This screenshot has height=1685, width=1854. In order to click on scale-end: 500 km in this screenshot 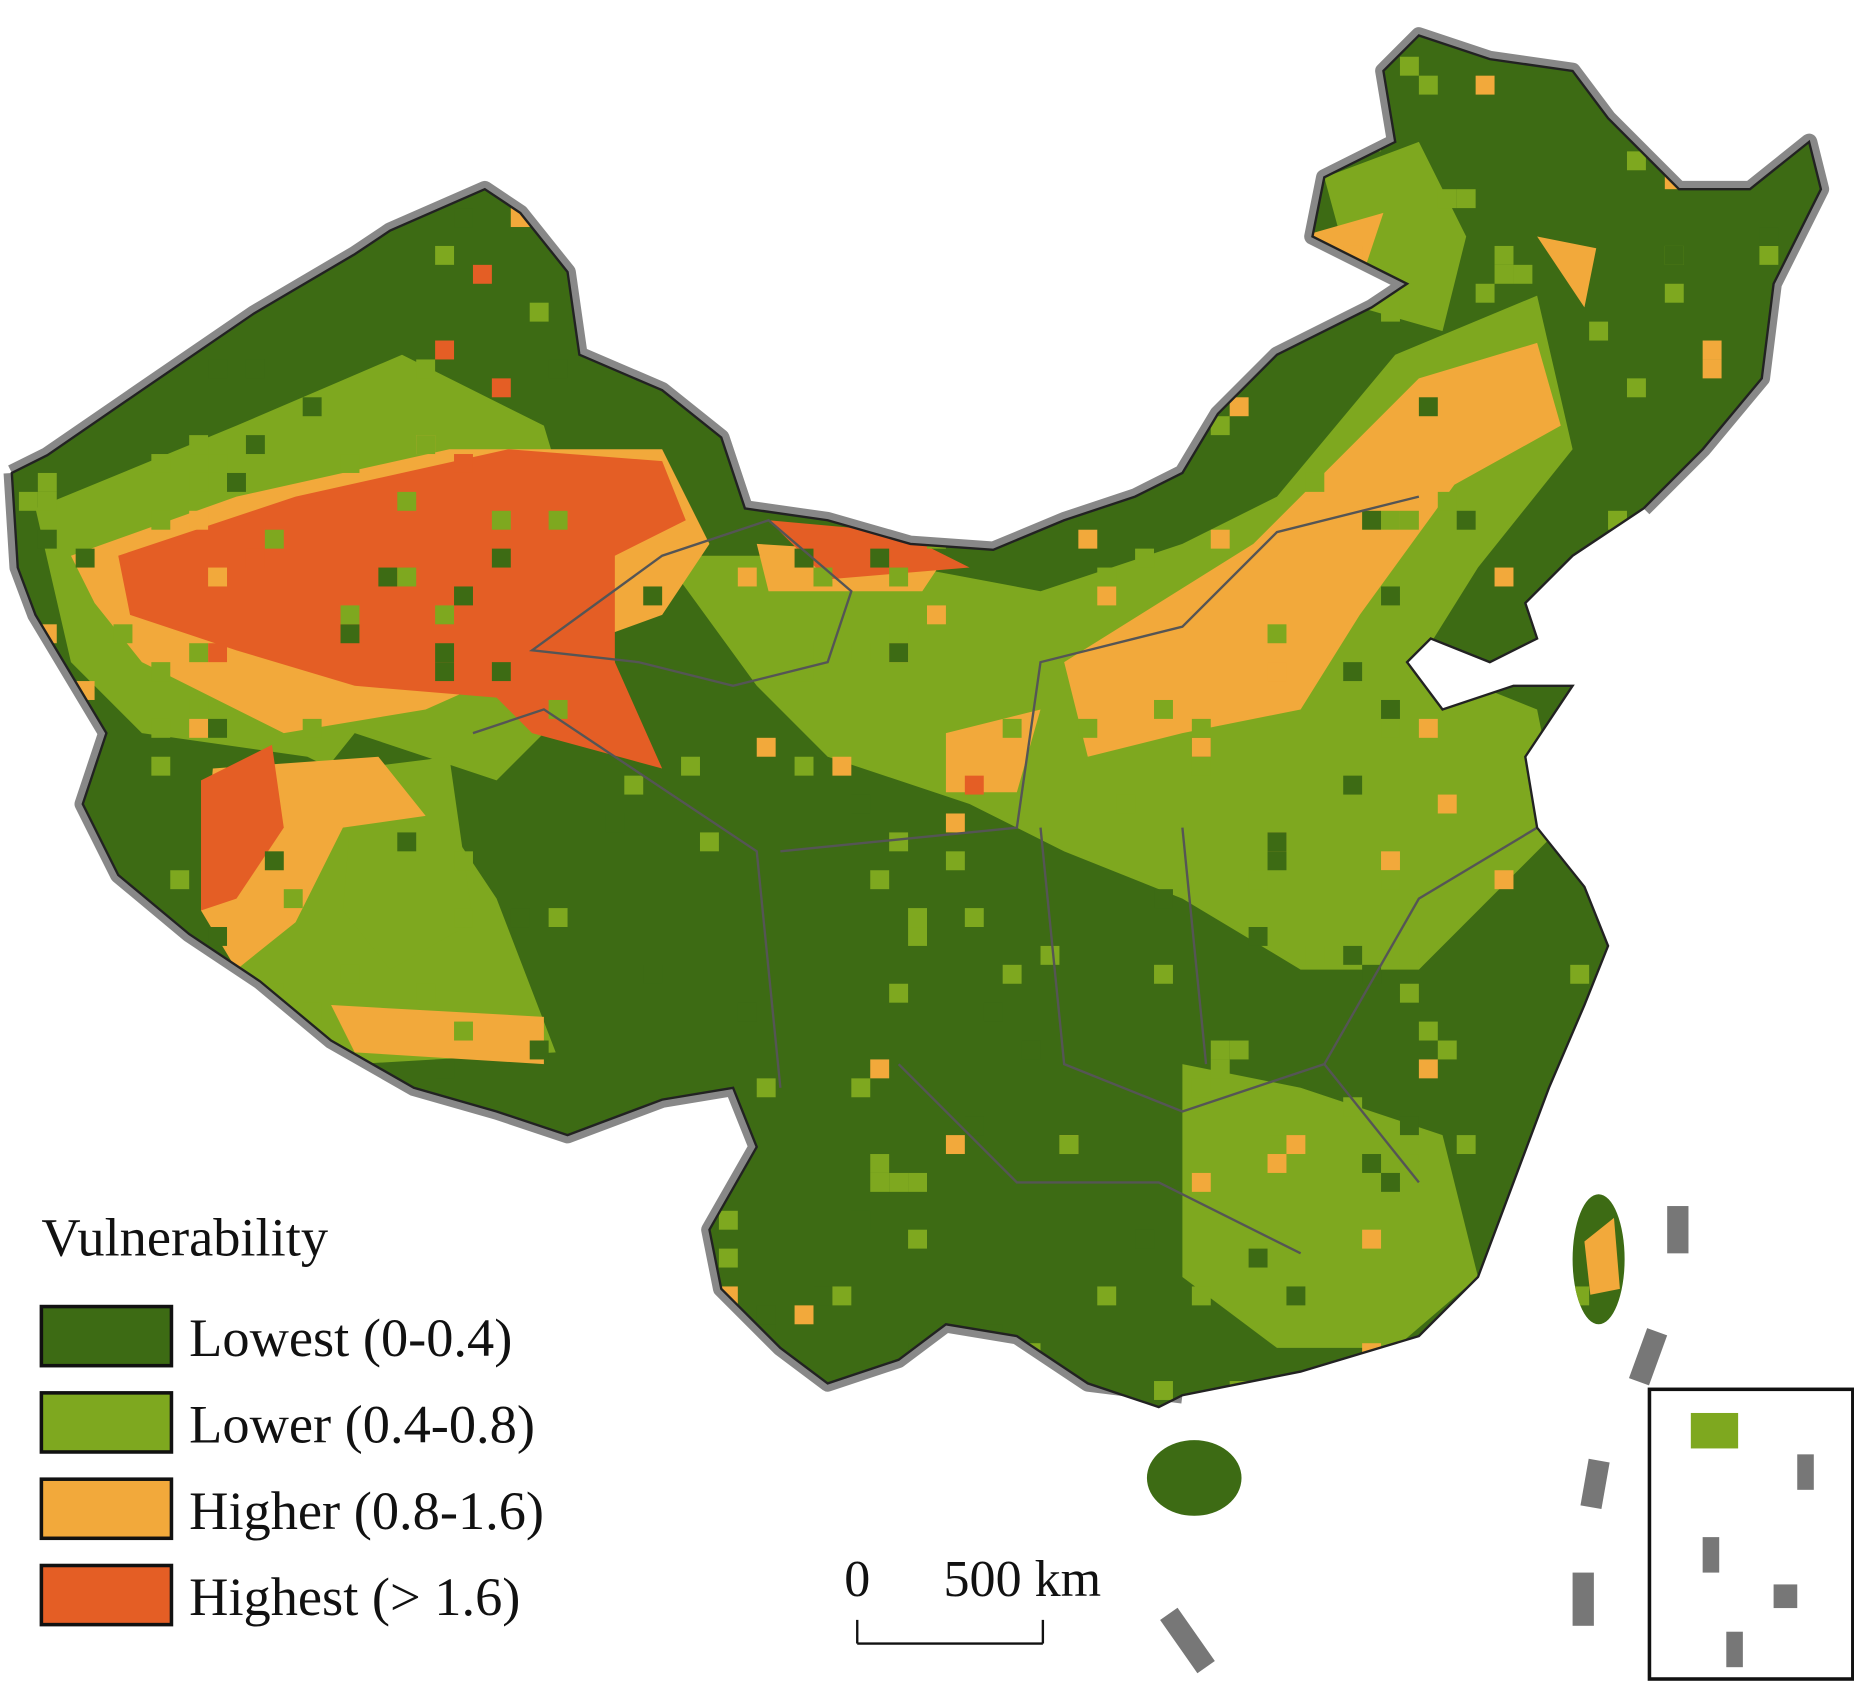, I will do `click(1023, 1579)`.